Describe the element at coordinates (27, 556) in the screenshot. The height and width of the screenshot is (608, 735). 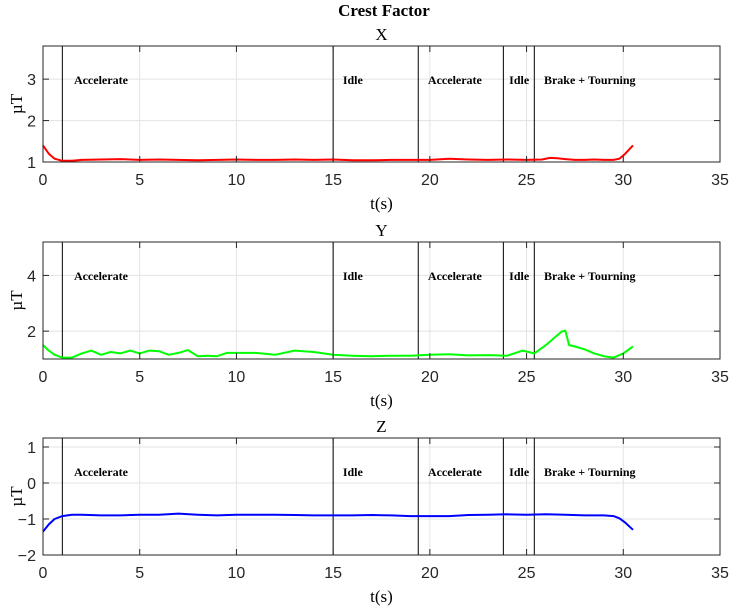
I see `y-tick-label: −2` at that location.